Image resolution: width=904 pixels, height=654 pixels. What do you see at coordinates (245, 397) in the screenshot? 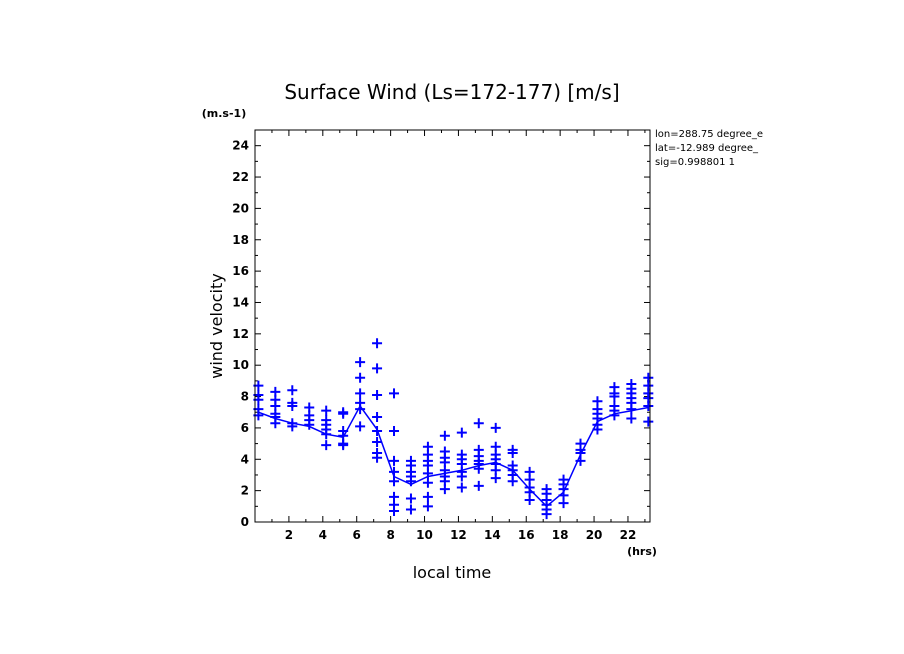
I see `y-tick-label: 8` at bounding box center [245, 397].